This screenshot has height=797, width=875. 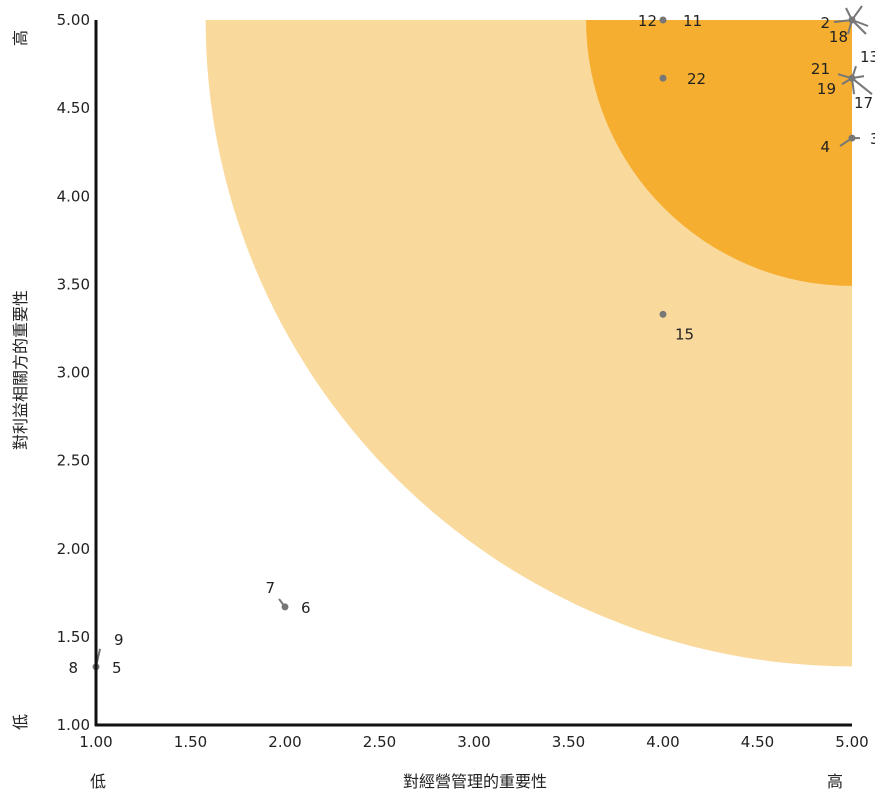 I want to click on point-label: 15, so click(x=684, y=334).